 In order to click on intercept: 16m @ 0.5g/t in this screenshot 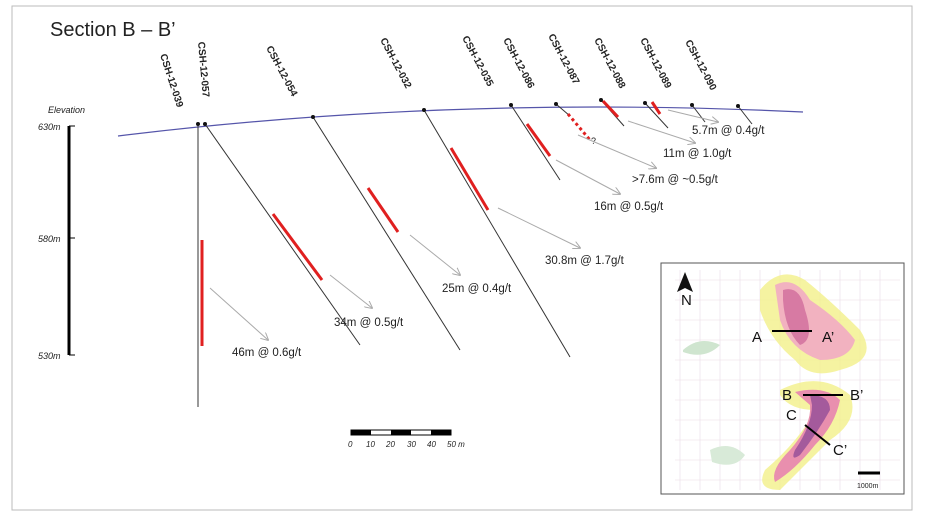, I will do `click(629, 207)`.